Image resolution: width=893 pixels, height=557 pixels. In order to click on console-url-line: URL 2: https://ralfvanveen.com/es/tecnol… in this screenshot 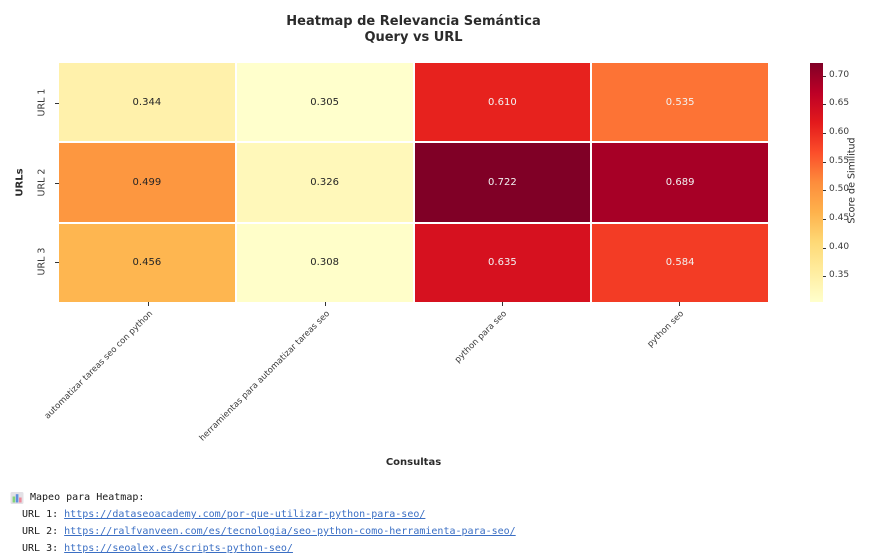, I will do `click(263, 531)`.